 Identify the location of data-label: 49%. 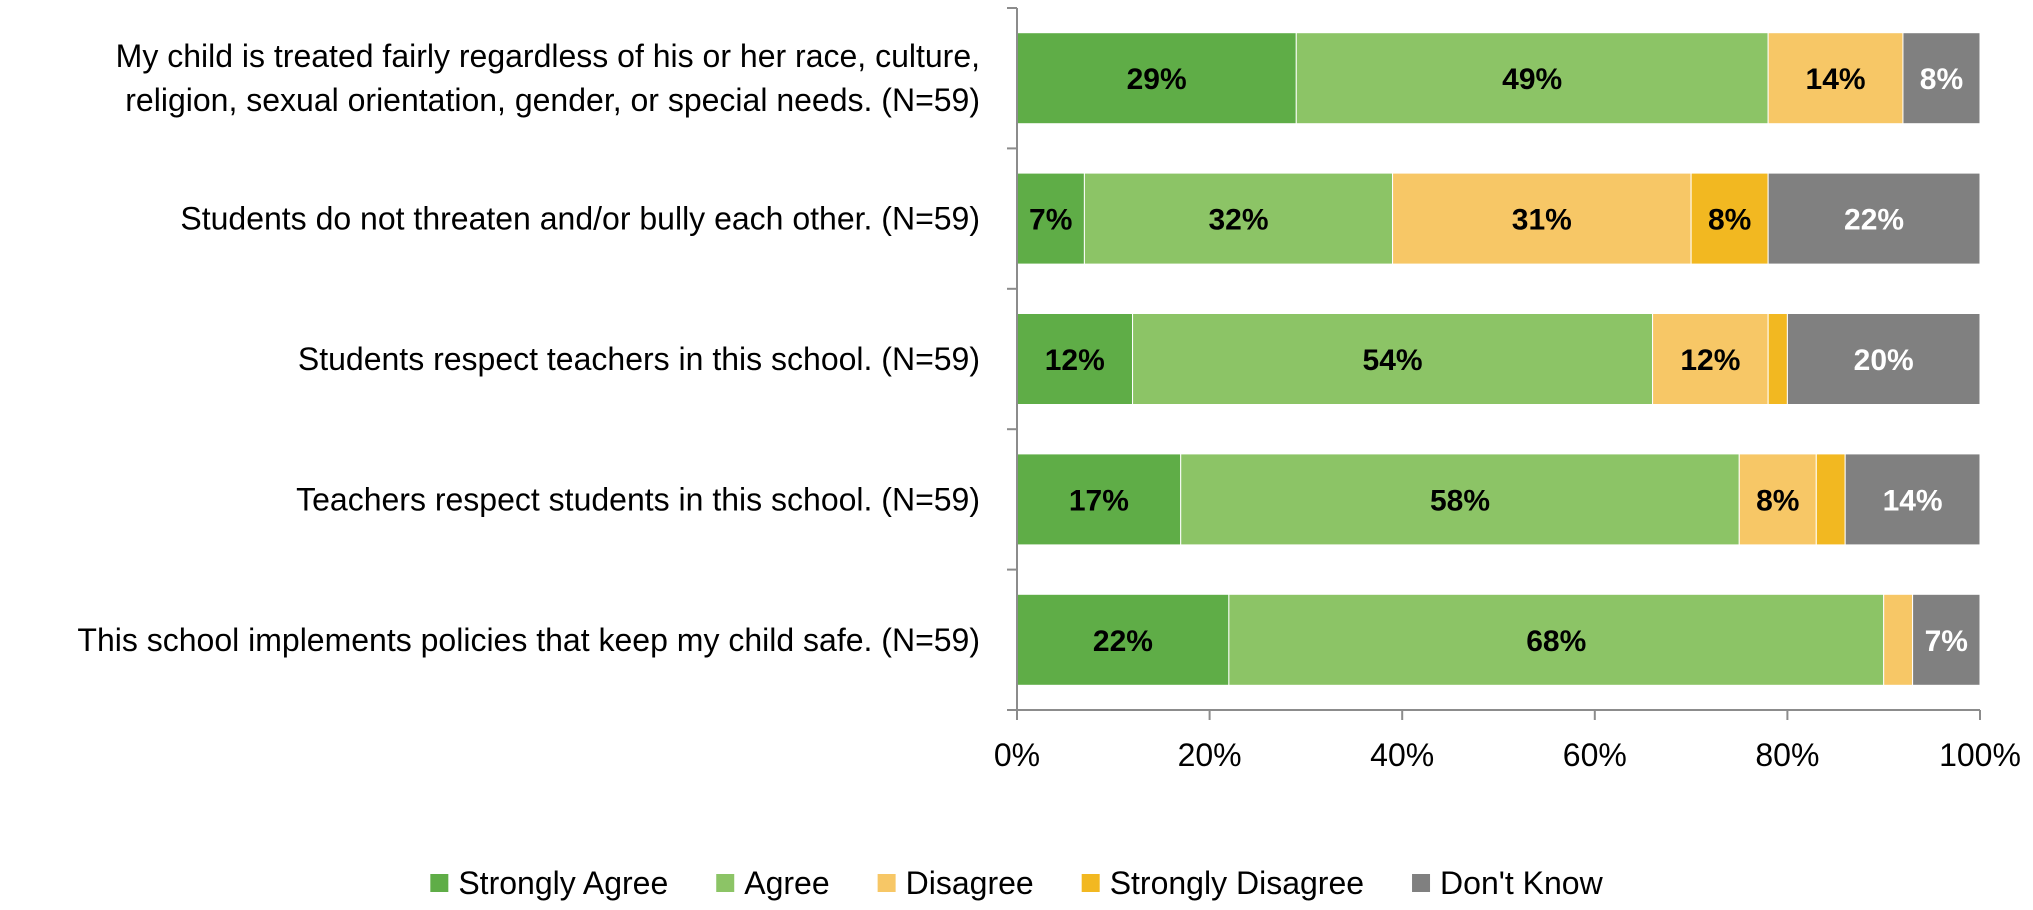
(1532, 79).